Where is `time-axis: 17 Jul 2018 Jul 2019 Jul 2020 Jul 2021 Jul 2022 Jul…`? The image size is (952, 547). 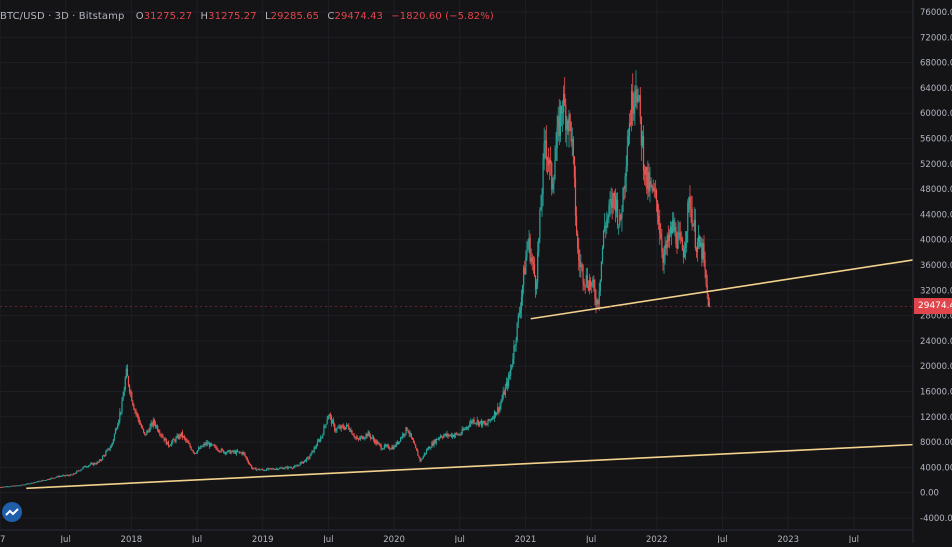
time-axis: 17 Jul 2018 Jul 2019 Jul 2020 Jul 2021 Jul 2022 Jul… is located at coordinates (429, 540).